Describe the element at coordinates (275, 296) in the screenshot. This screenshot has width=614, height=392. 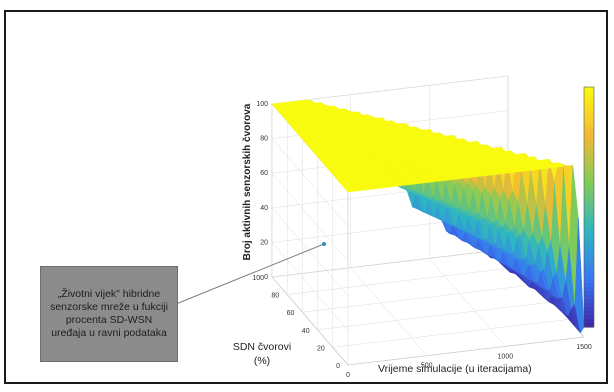
I see `y-tick-label: 80` at that location.